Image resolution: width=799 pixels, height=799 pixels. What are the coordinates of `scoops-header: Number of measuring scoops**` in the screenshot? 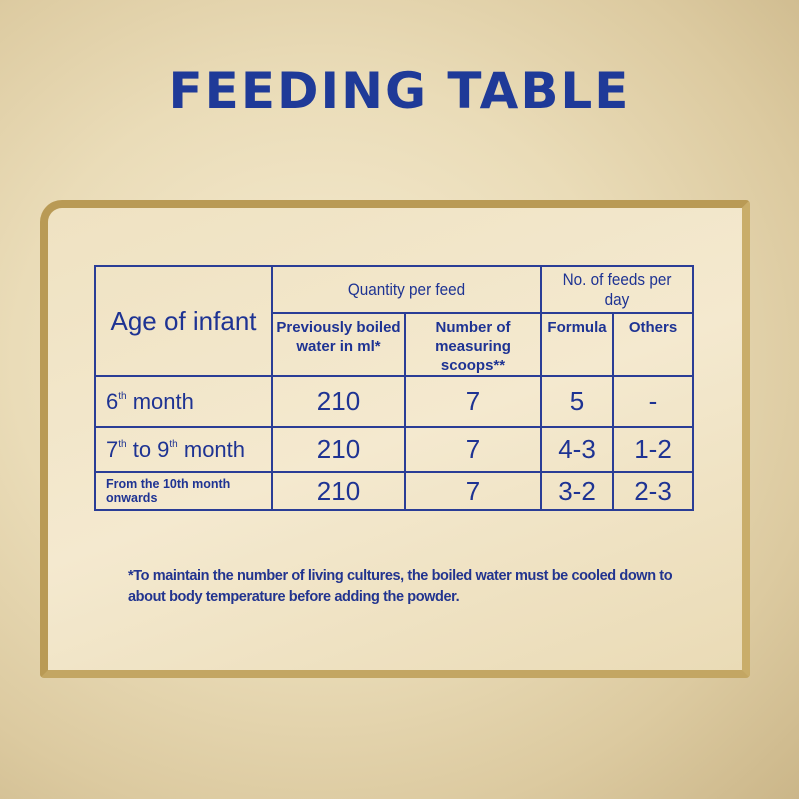 It's located at (473, 344).